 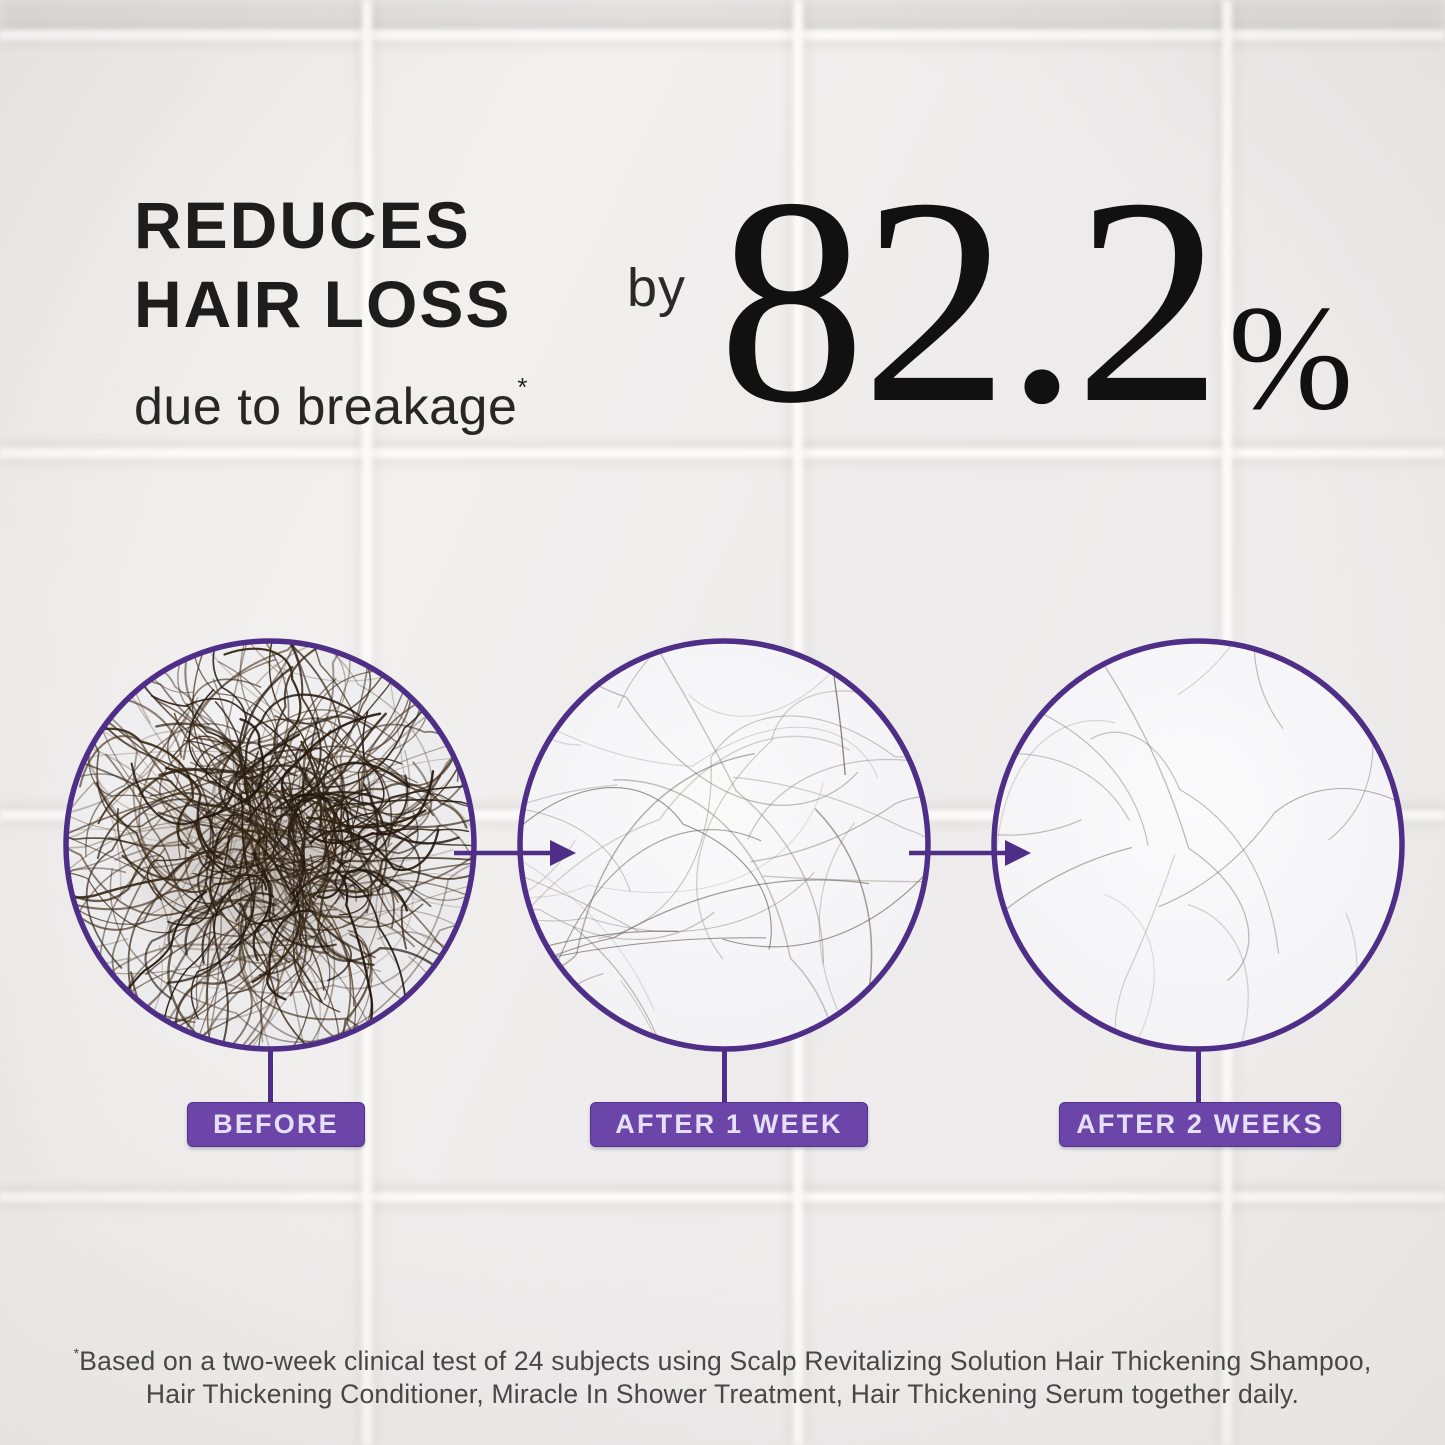 I want to click on stage-photo-before, so click(x=270, y=845).